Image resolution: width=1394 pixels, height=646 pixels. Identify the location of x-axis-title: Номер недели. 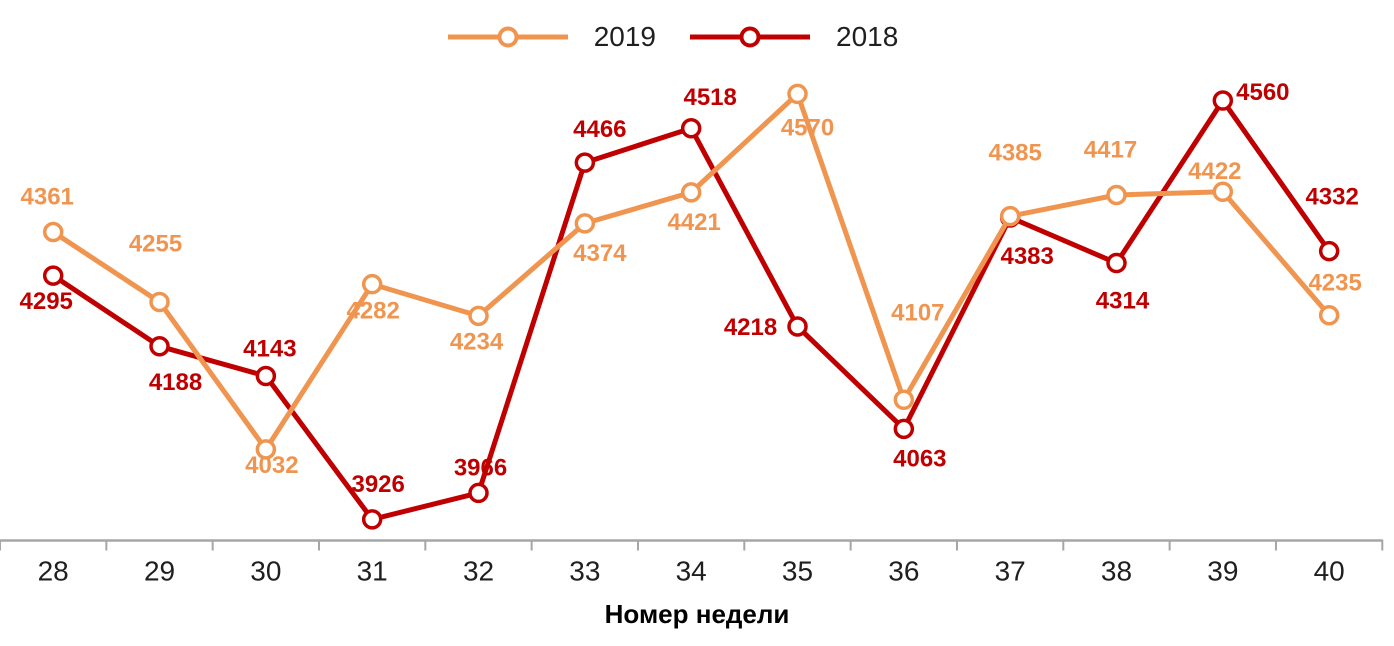
(697, 614).